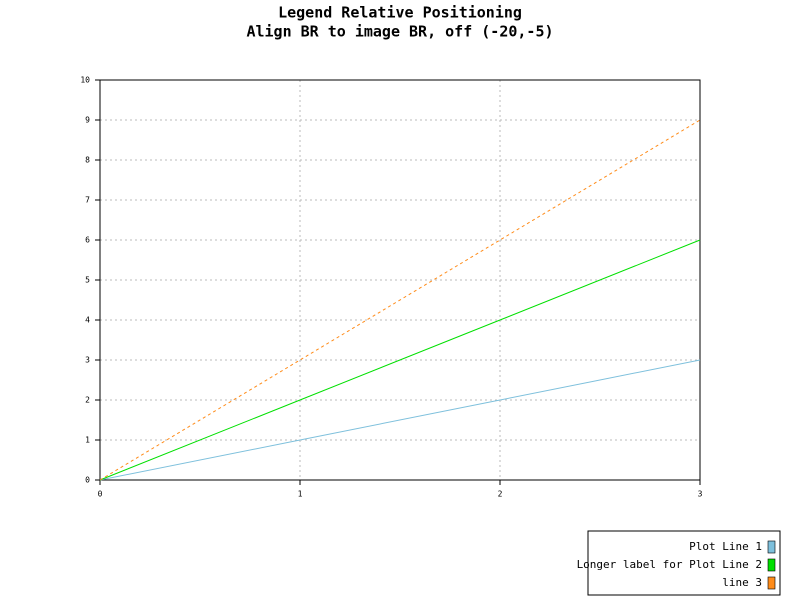 The width and height of the screenshot is (800, 600). What do you see at coordinates (400, 13) in the screenshot?
I see `chart-title: Legend Relative Positioning` at bounding box center [400, 13].